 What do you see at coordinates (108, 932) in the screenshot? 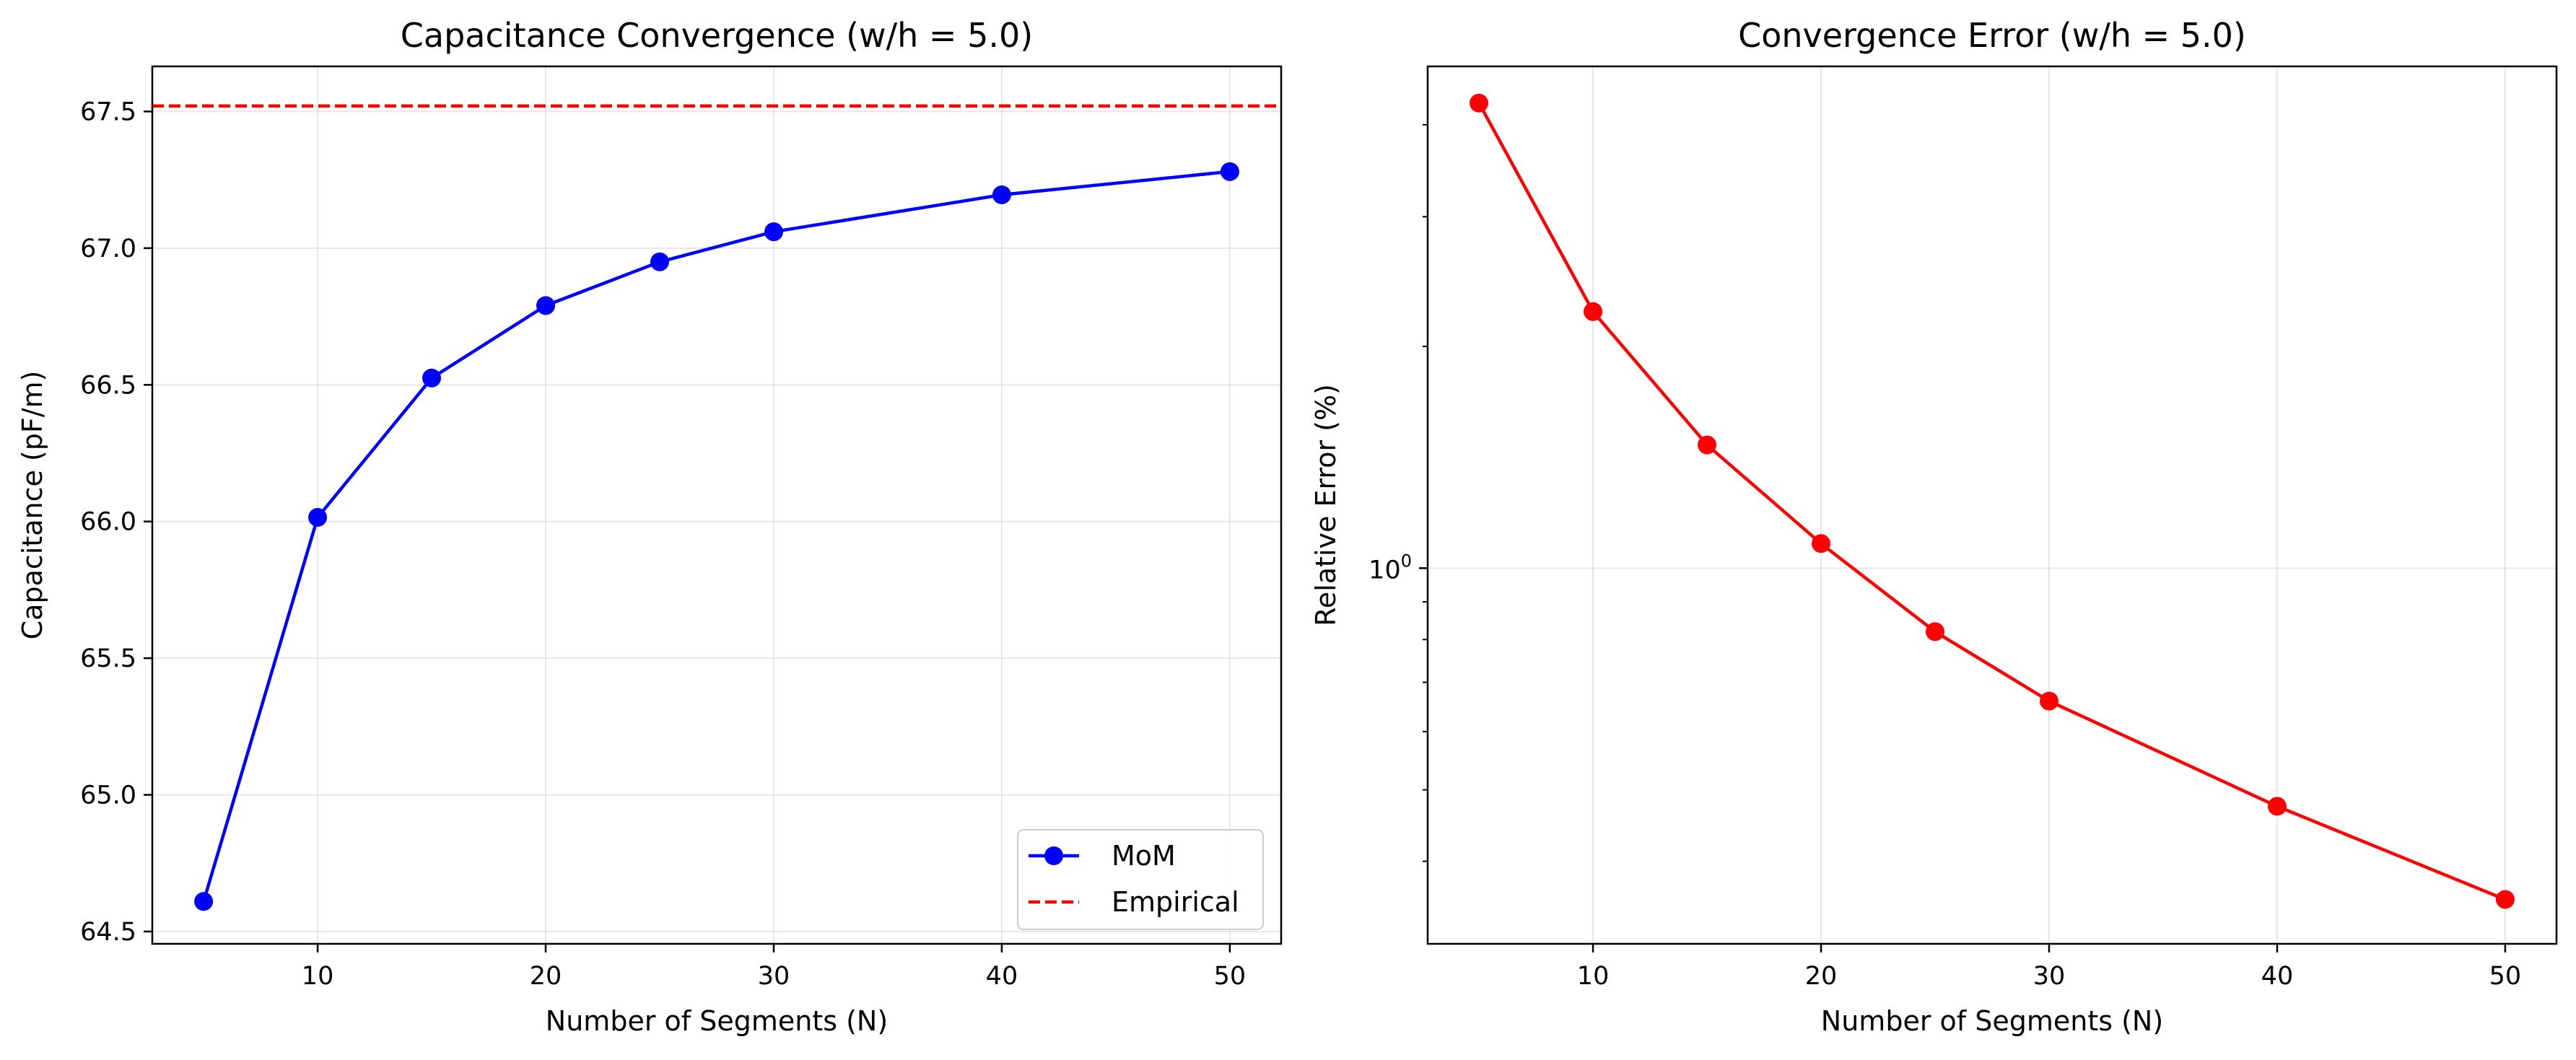
I see `y-tick-label: 64.5` at bounding box center [108, 932].